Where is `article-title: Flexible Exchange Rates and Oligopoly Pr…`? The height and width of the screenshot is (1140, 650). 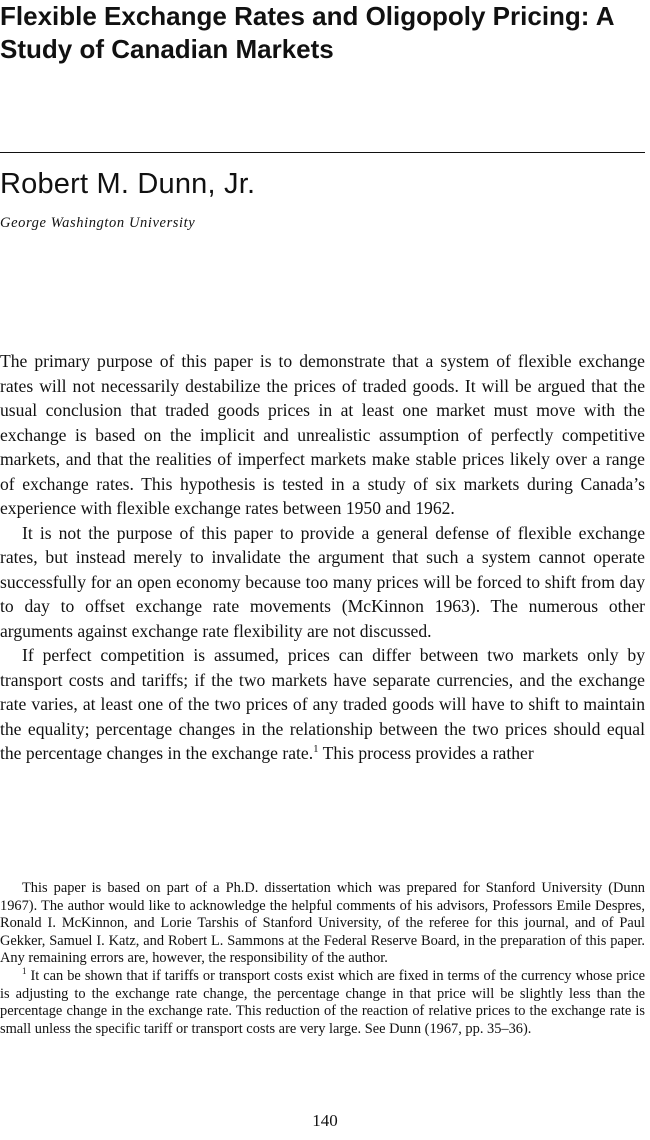
article-title: Flexible Exchange Rates and Oligopoly Pr… is located at coordinates (307, 32).